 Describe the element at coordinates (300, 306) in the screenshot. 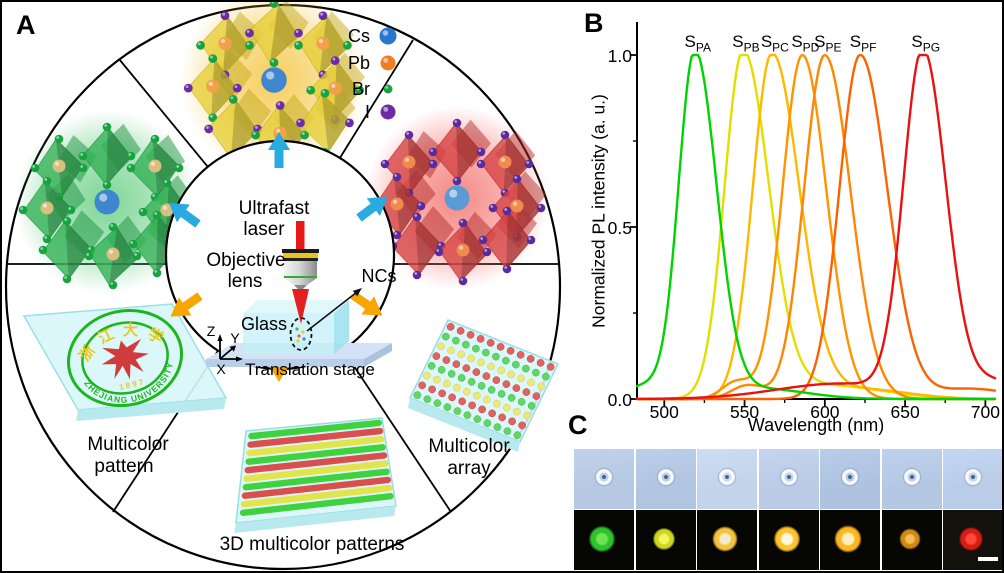

I see `laser-focus-cone` at that location.